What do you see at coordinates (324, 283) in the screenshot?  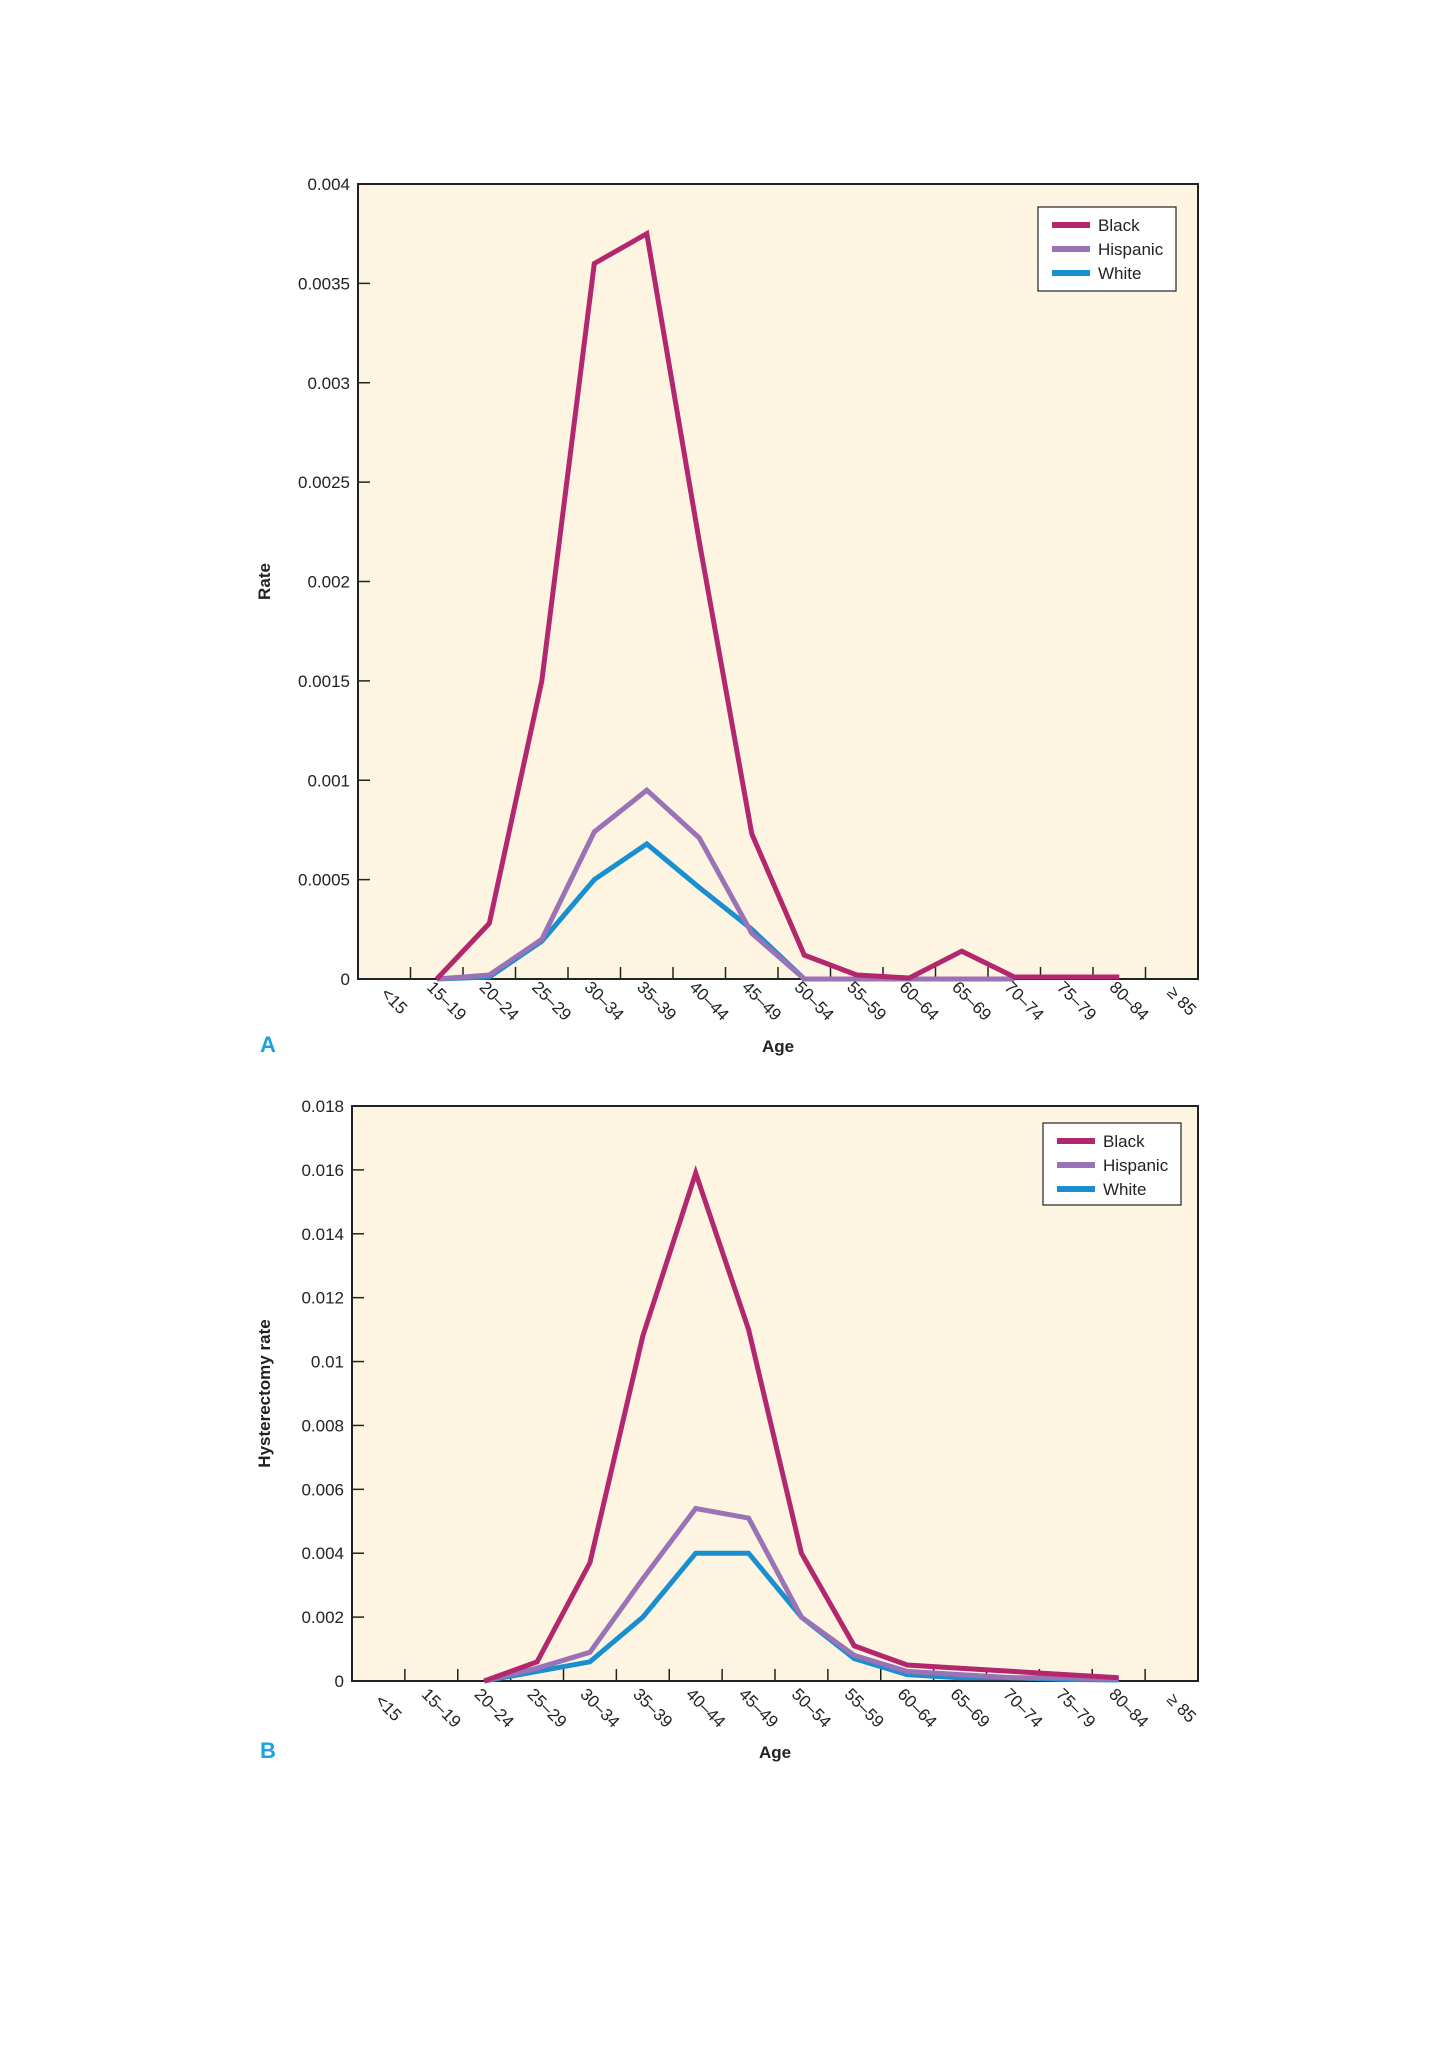 I see `y-tick-label: 0.0035` at bounding box center [324, 283].